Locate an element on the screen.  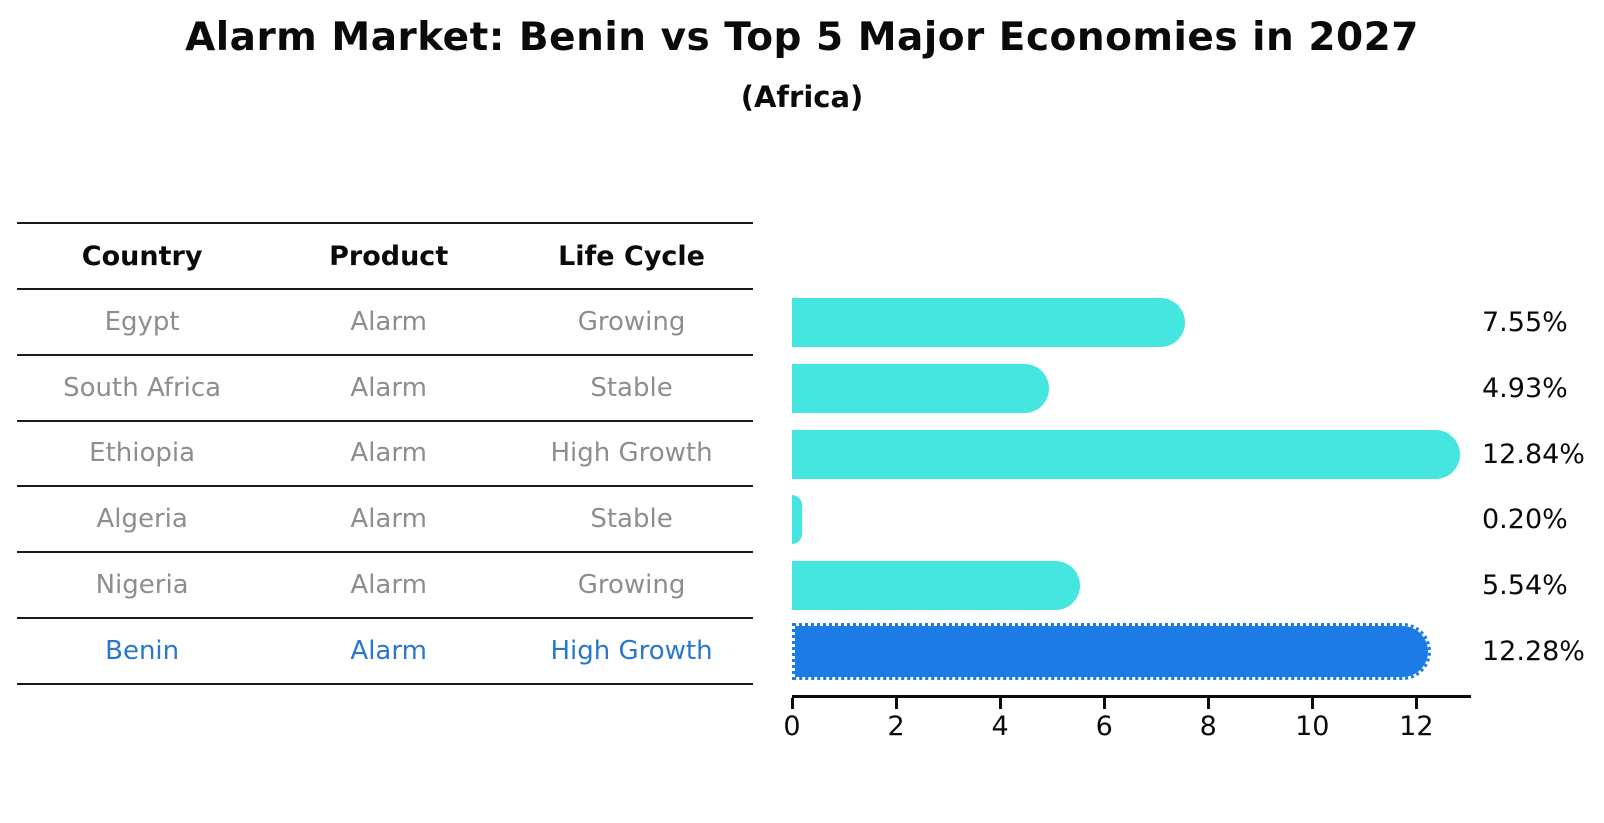
table-row-nigeria: Nigeria Alarm Growing is located at coordinates (385, 586).